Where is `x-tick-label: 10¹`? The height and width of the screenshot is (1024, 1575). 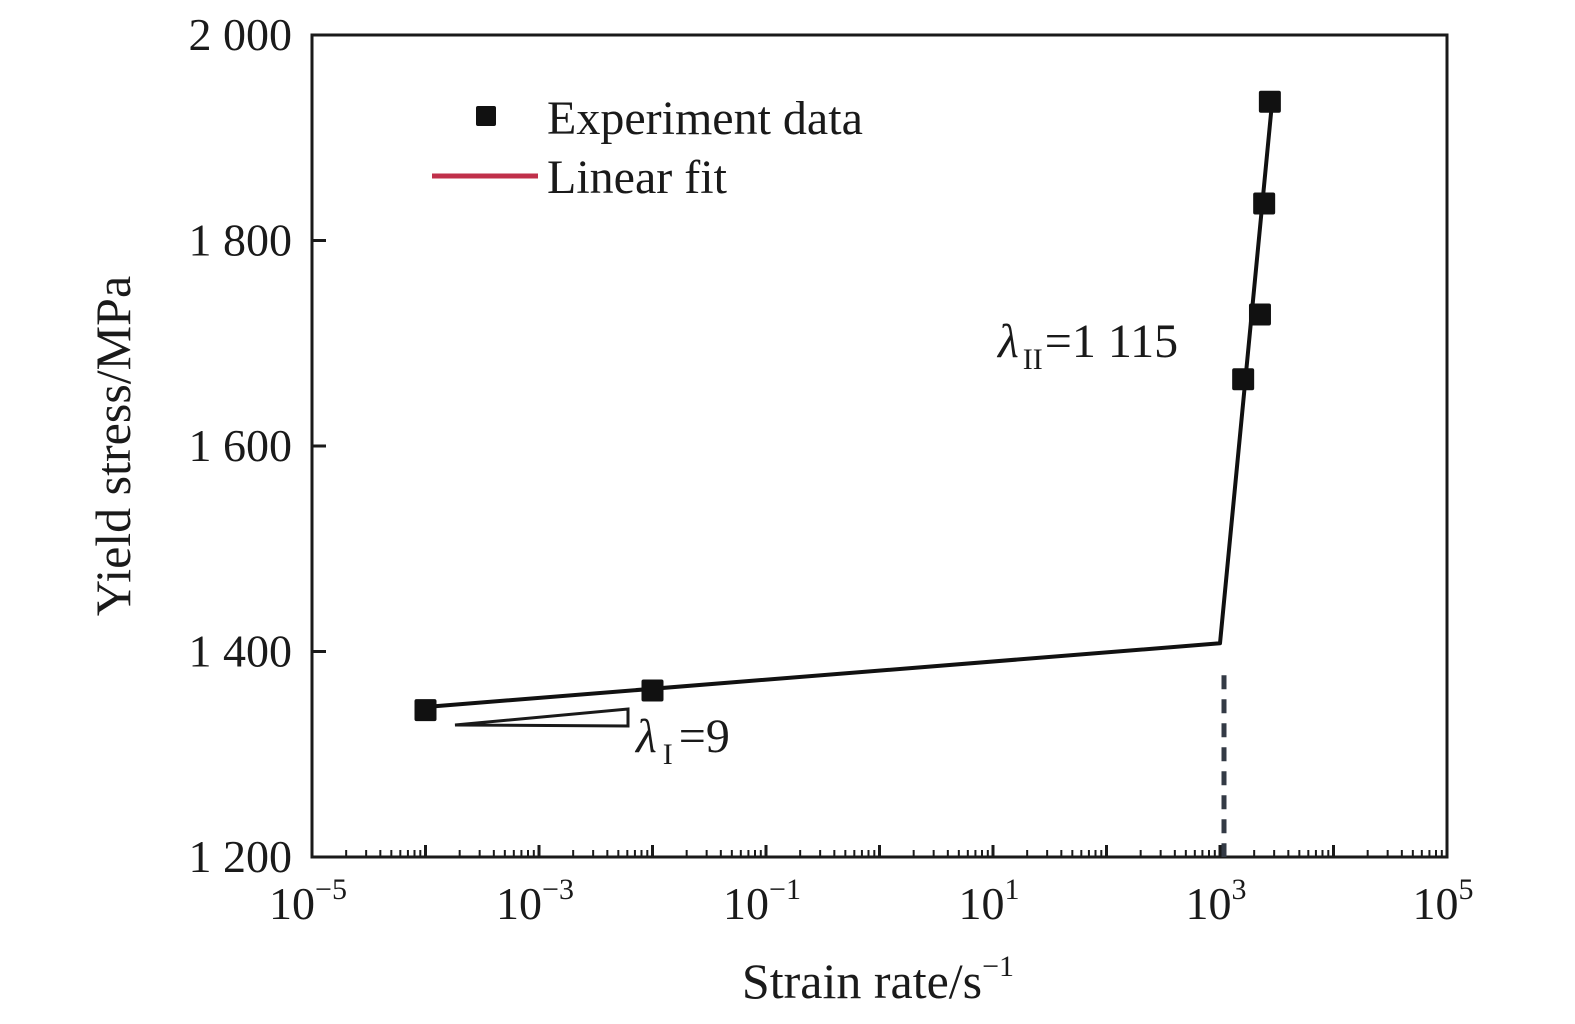
x-tick-label: 10¹ is located at coordinates (989, 901).